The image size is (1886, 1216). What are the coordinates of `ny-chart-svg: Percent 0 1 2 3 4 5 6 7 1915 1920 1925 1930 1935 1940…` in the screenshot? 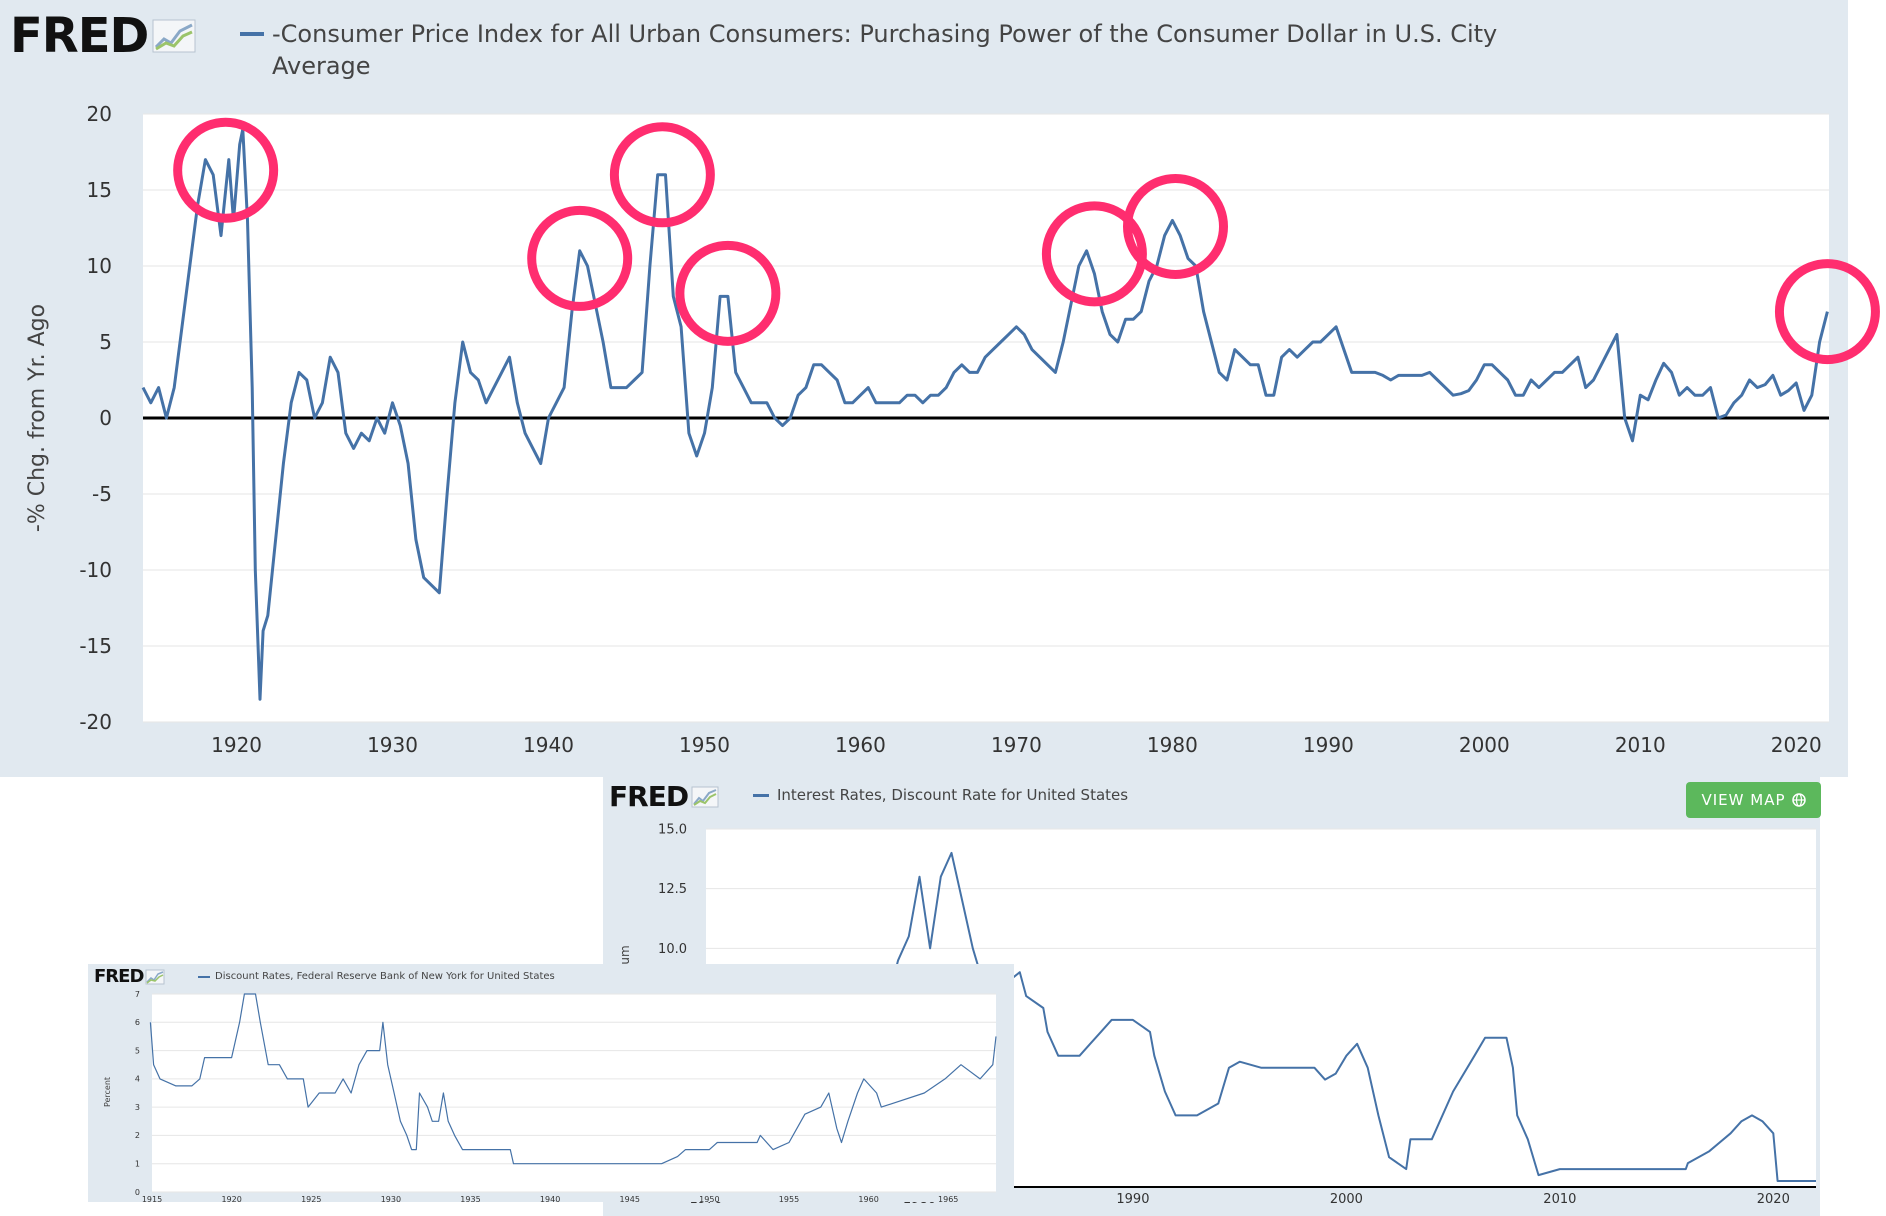 It's located at (550, 1097).